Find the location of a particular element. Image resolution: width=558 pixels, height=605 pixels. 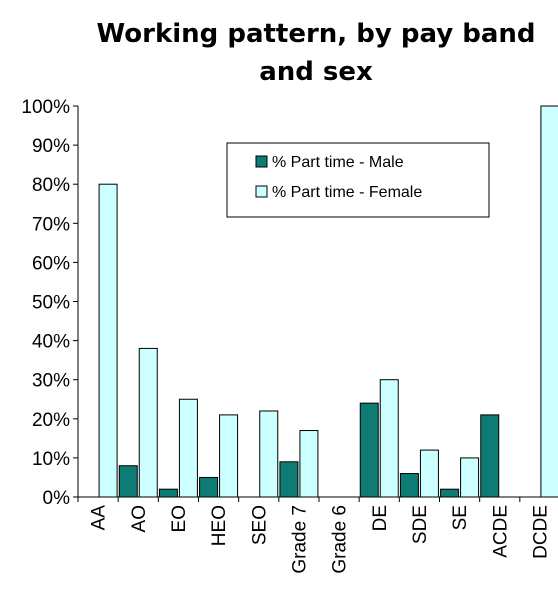

y-tick-label: 60% is located at coordinates (51, 263).